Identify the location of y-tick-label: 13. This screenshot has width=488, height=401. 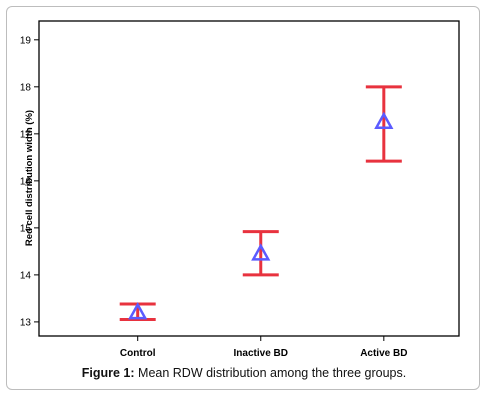
(26, 322).